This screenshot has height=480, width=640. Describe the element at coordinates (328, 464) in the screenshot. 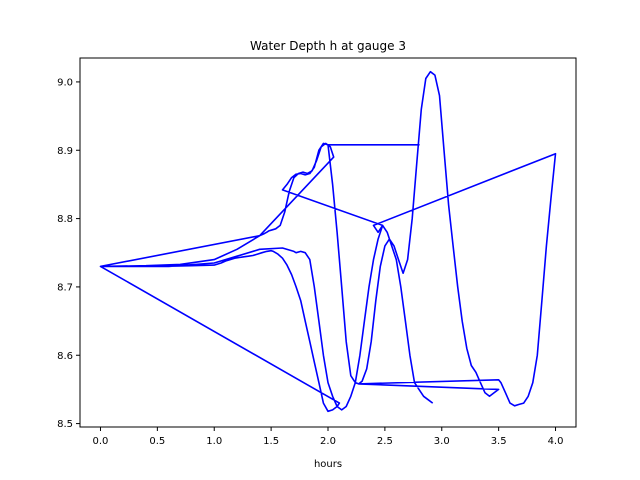

I see `x-axis-label: hours` at that location.